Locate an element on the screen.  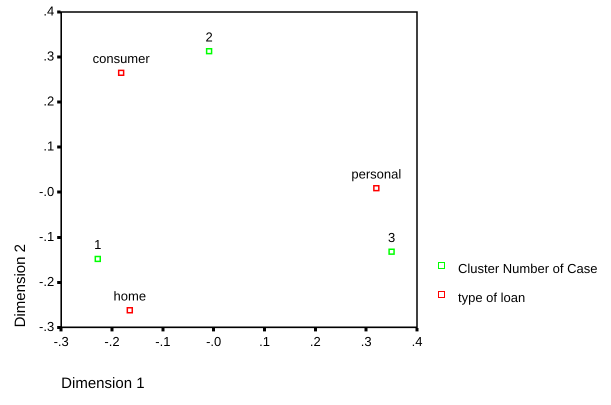
x-tick-label: -.2 is located at coordinates (112, 341).